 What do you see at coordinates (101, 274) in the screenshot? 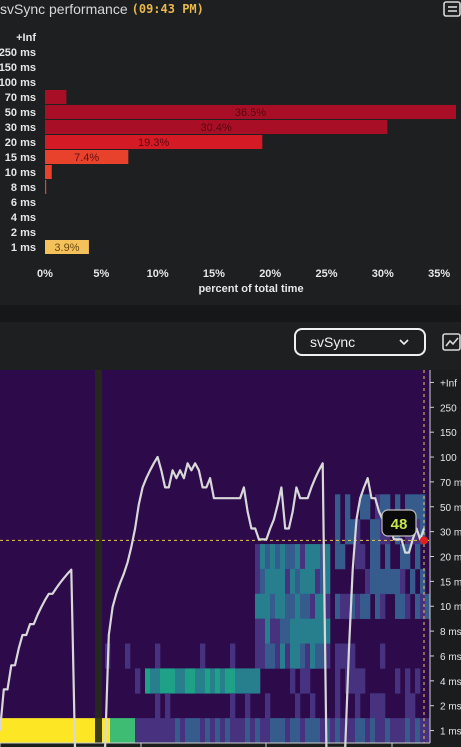
I see `hist-xtick-label: 5%` at bounding box center [101, 274].